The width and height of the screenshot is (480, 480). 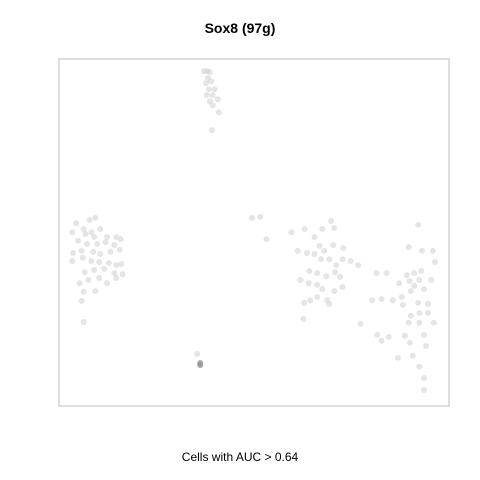 What do you see at coordinates (200, 365) in the screenshot?
I see `data-point-highlight` at bounding box center [200, 365].